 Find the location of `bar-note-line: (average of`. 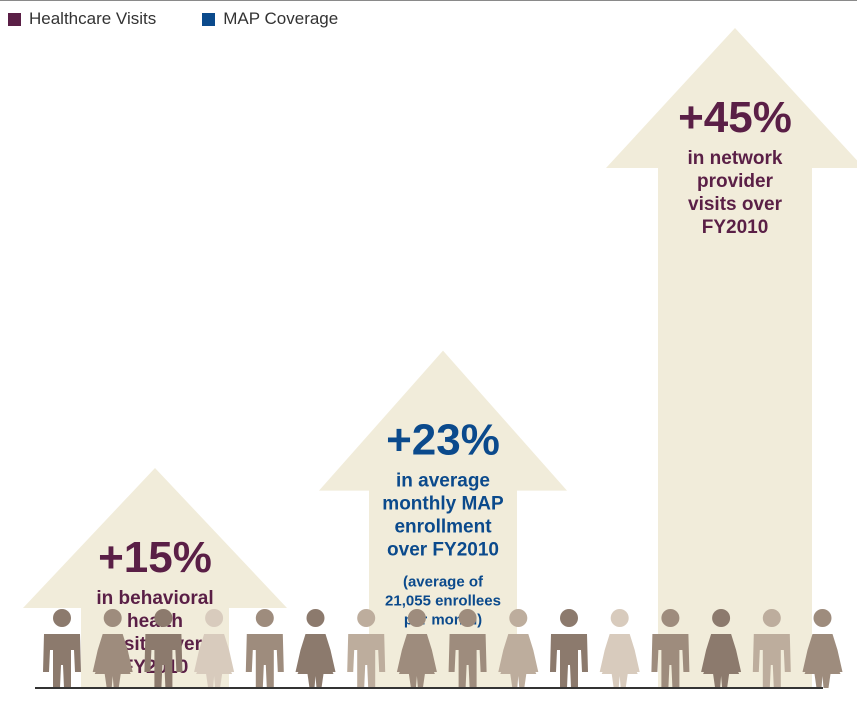

bar-note-line: (average of is located at coordinates (443, 582).